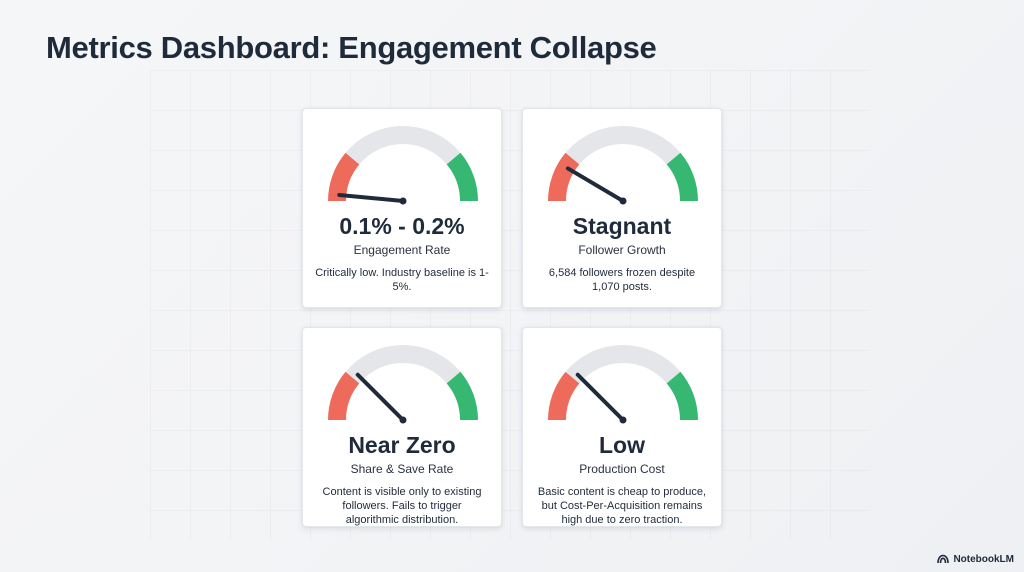 The height and width of the screenshot is (572, 1024). What do you see at coordinates (351, 47) in the screenshot?
I see `page-title: Metrics Dashboard: Engagement Collapse` at bounding box center [351, 47].